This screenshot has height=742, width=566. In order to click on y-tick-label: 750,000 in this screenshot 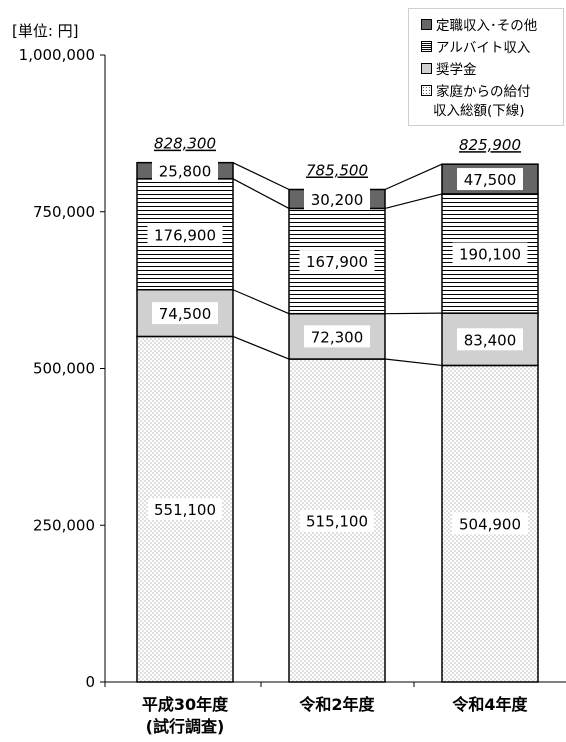, I will do `click(64, 212)`.